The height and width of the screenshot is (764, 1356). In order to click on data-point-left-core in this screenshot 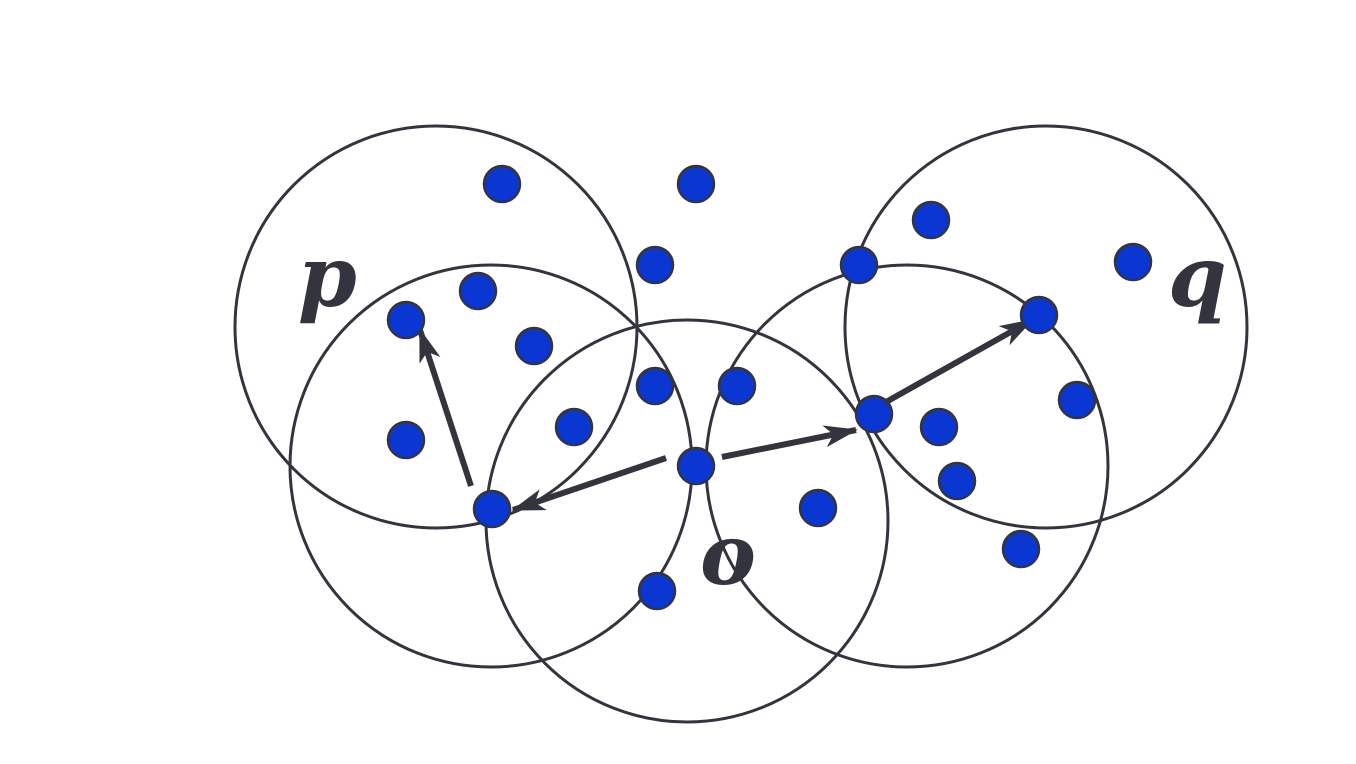, I will do `click(492, 509)`.